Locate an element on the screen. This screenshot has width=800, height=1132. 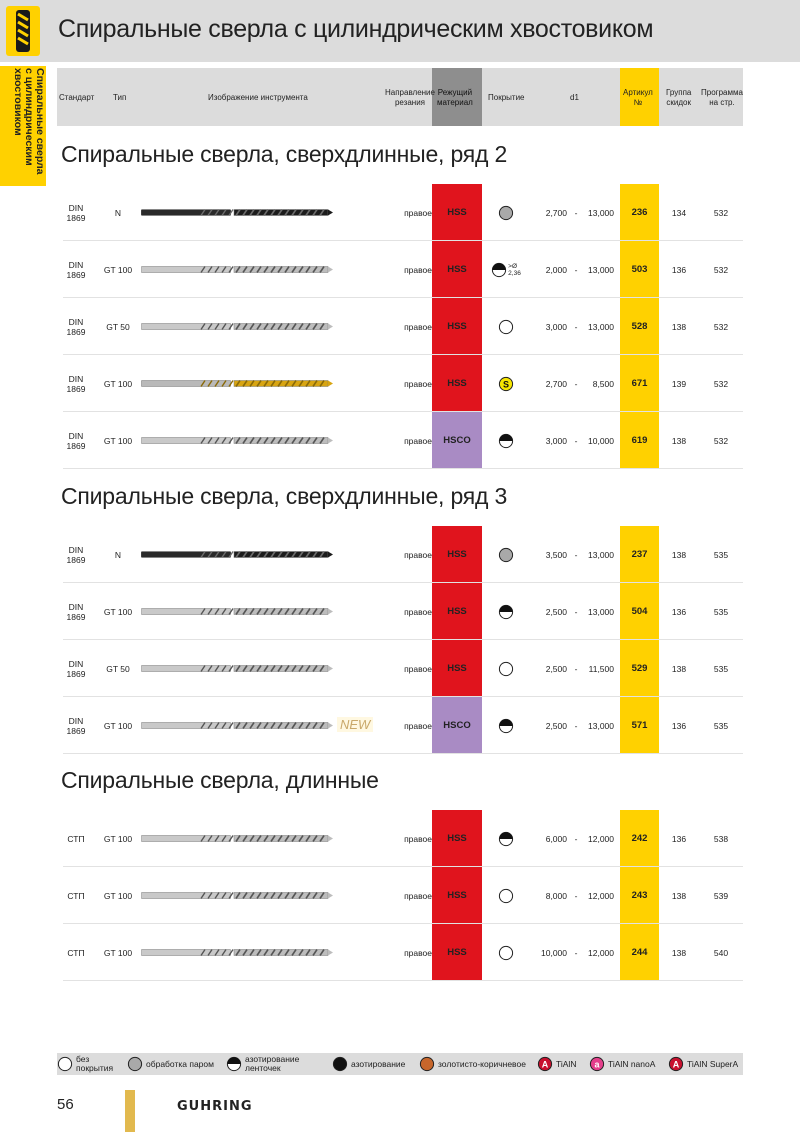
coating-none-icon is located at coordinates (506, 895).